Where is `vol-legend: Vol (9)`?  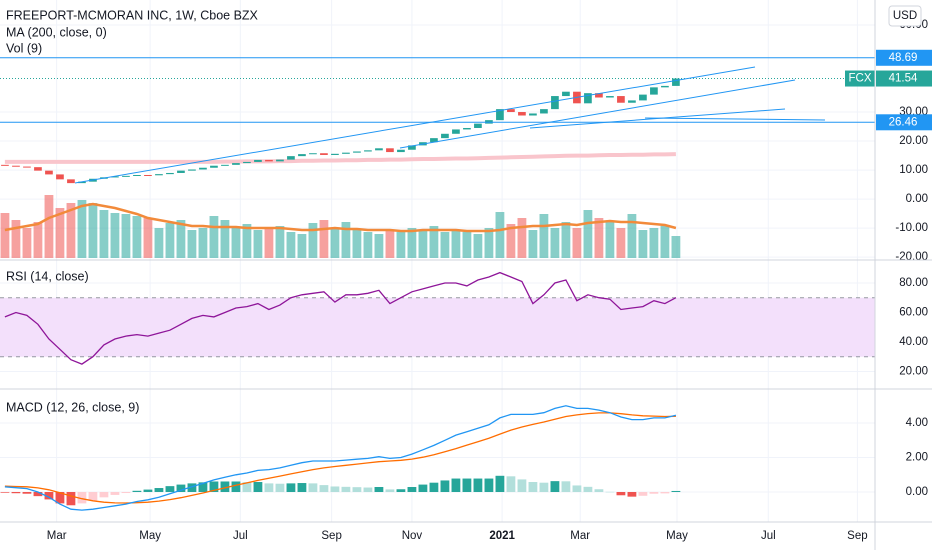
vol-legend: Vol (9) is located at coordinates (24, 48).